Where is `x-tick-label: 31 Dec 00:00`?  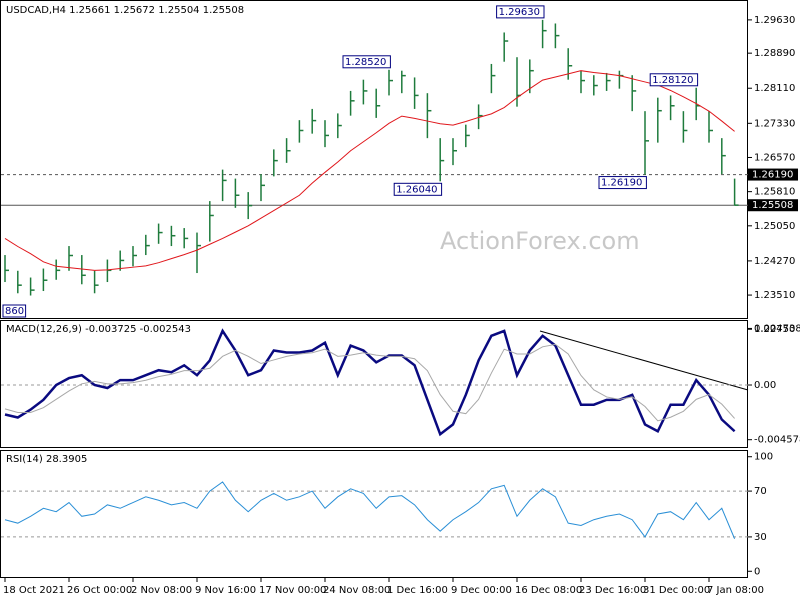 x-tick-label: 31 Dec 00:00 is located at coordinates (676, 590).